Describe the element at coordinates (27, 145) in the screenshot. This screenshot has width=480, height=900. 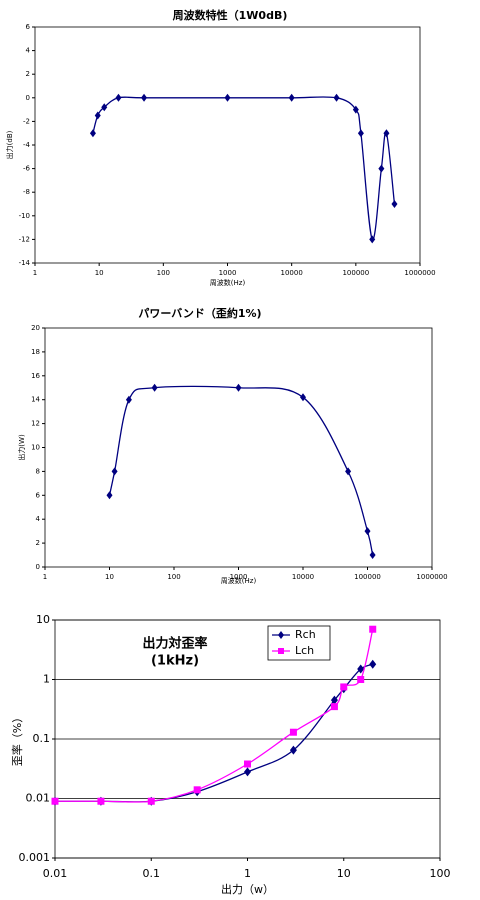
I see `y-tick-label: -4` at that location.